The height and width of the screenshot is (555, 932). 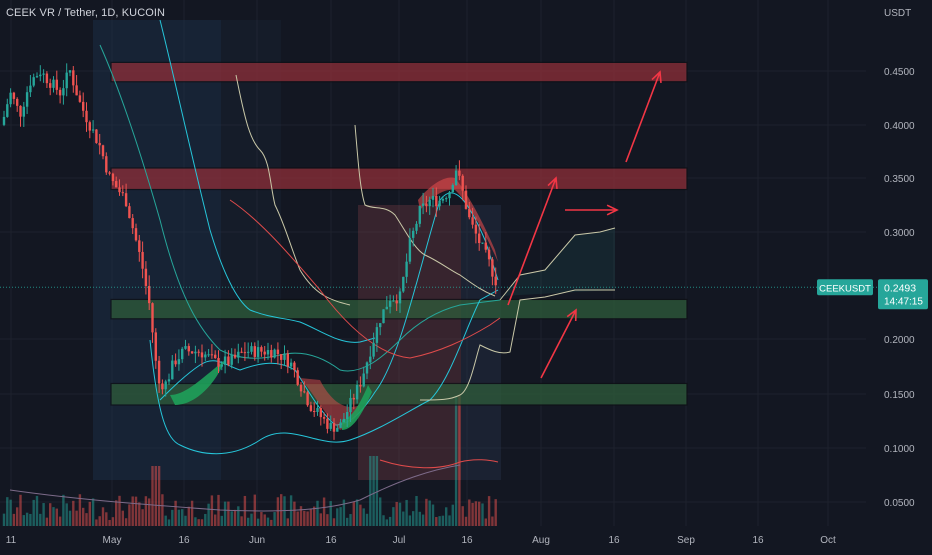 I want to click on symbol-tag-text: CEEKUSDT, so click(x=845, y=288).